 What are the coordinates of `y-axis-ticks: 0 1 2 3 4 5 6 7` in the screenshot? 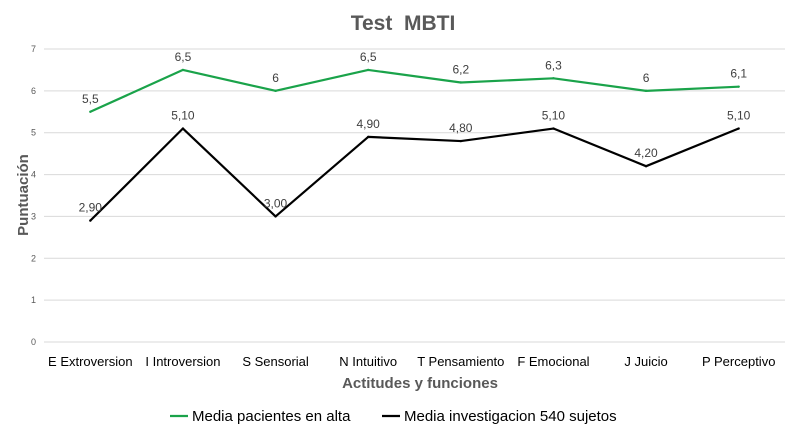 It's located at (33, 195).